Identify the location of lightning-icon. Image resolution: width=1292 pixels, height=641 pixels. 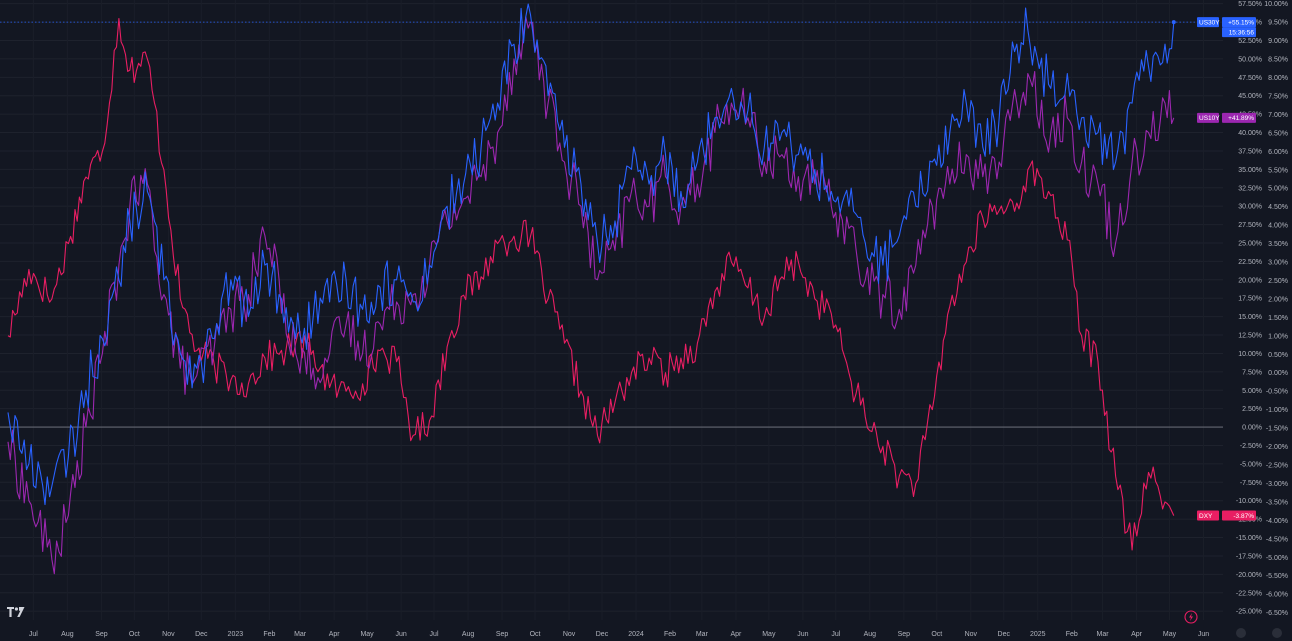
(1191, 617).